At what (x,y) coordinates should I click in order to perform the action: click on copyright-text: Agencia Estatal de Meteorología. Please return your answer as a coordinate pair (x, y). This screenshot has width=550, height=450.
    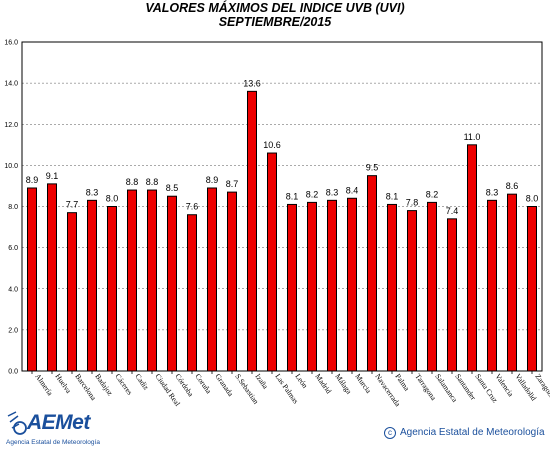
    Looking at the image, I should click on (472, 432).